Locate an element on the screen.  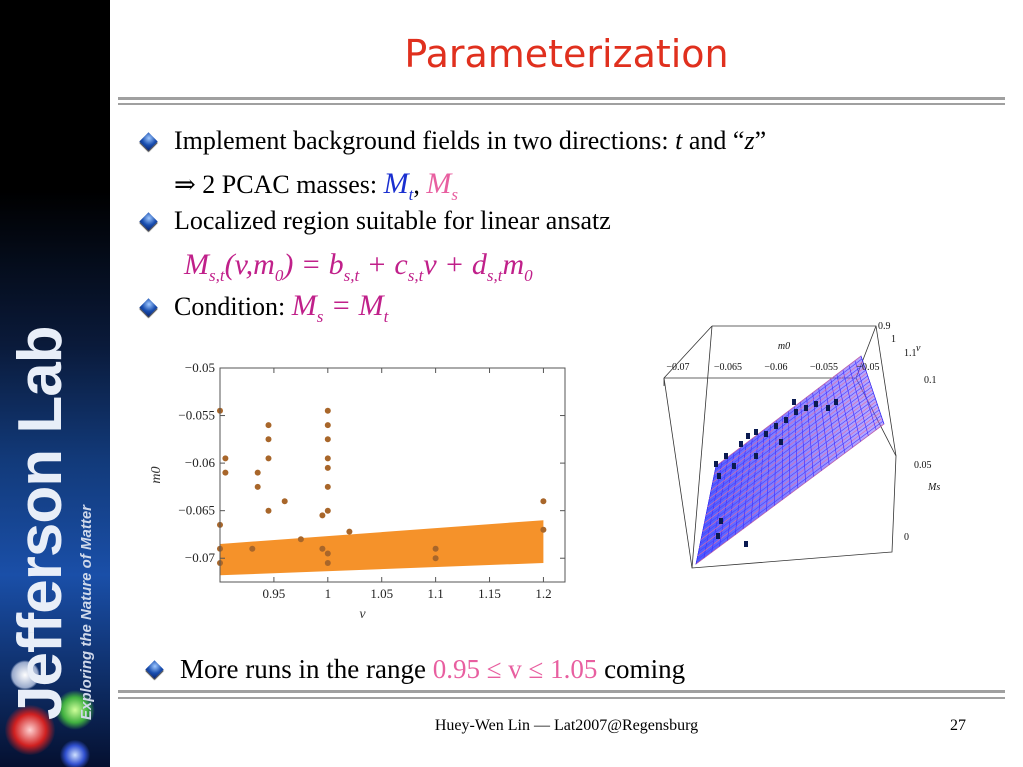
range-expression: 0.95 ≤ v ≤ 1.05 is located at coordinates (515, 669).